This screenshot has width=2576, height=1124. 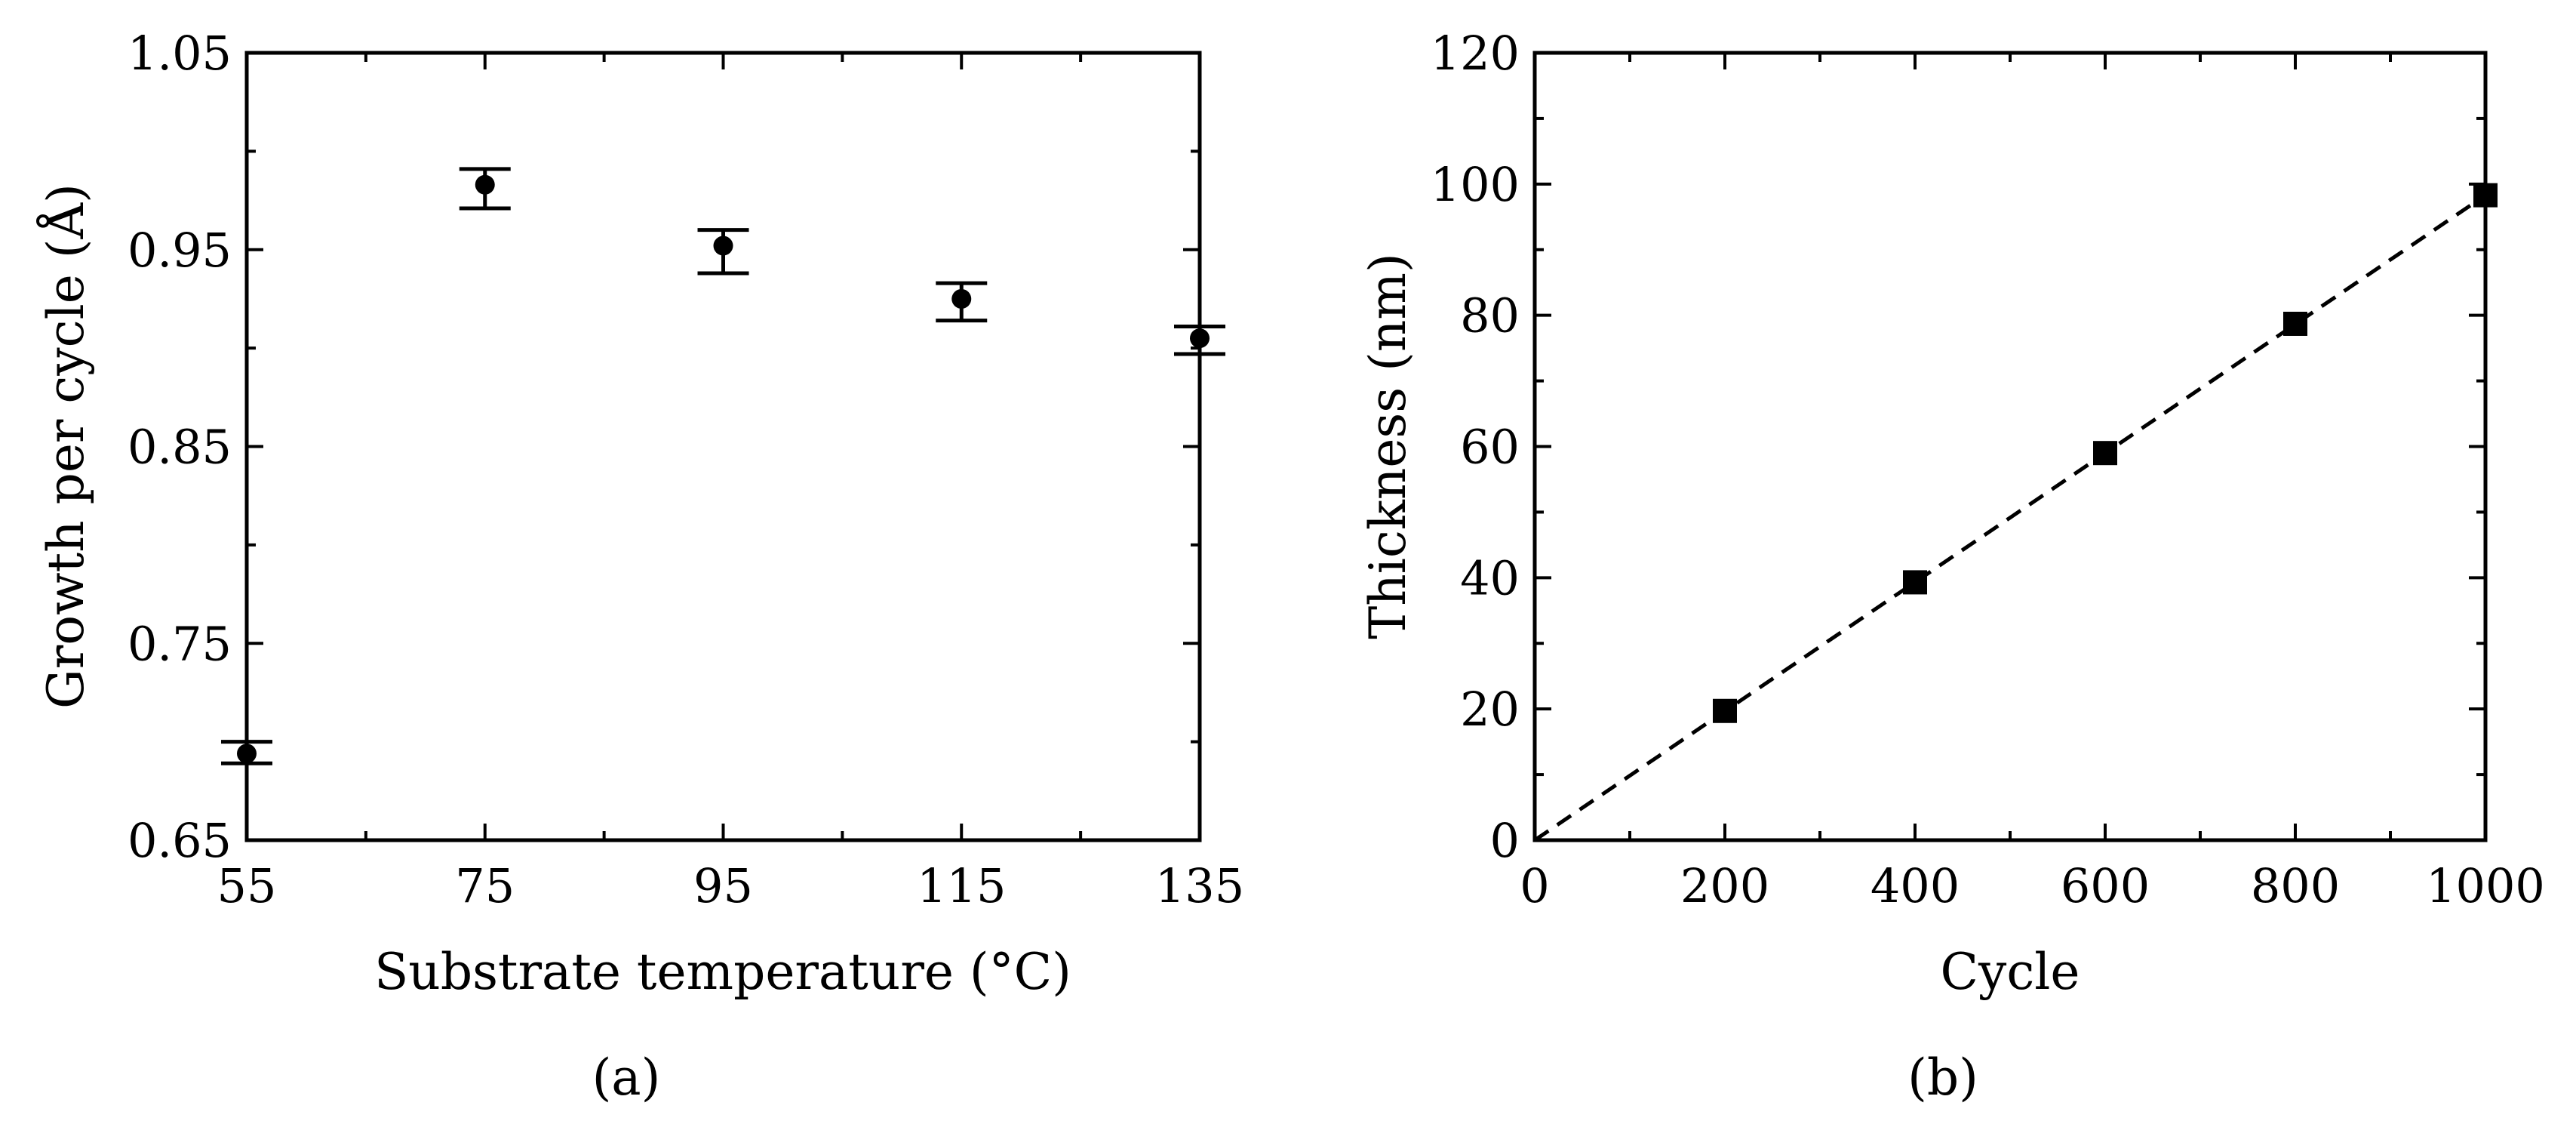 What do you see at coordinates (247, 885) in the screenshot?
I see `panel-a-x-tick-label: 55` at bounding box center [247, 885].